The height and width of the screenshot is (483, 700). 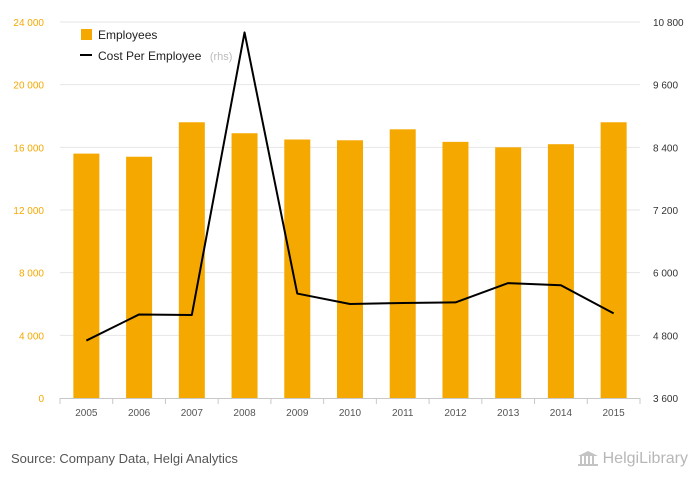 I want to click on legend-label-cost-per-employee: Cost Per Employee (rhs), so click(x=165, y=55).